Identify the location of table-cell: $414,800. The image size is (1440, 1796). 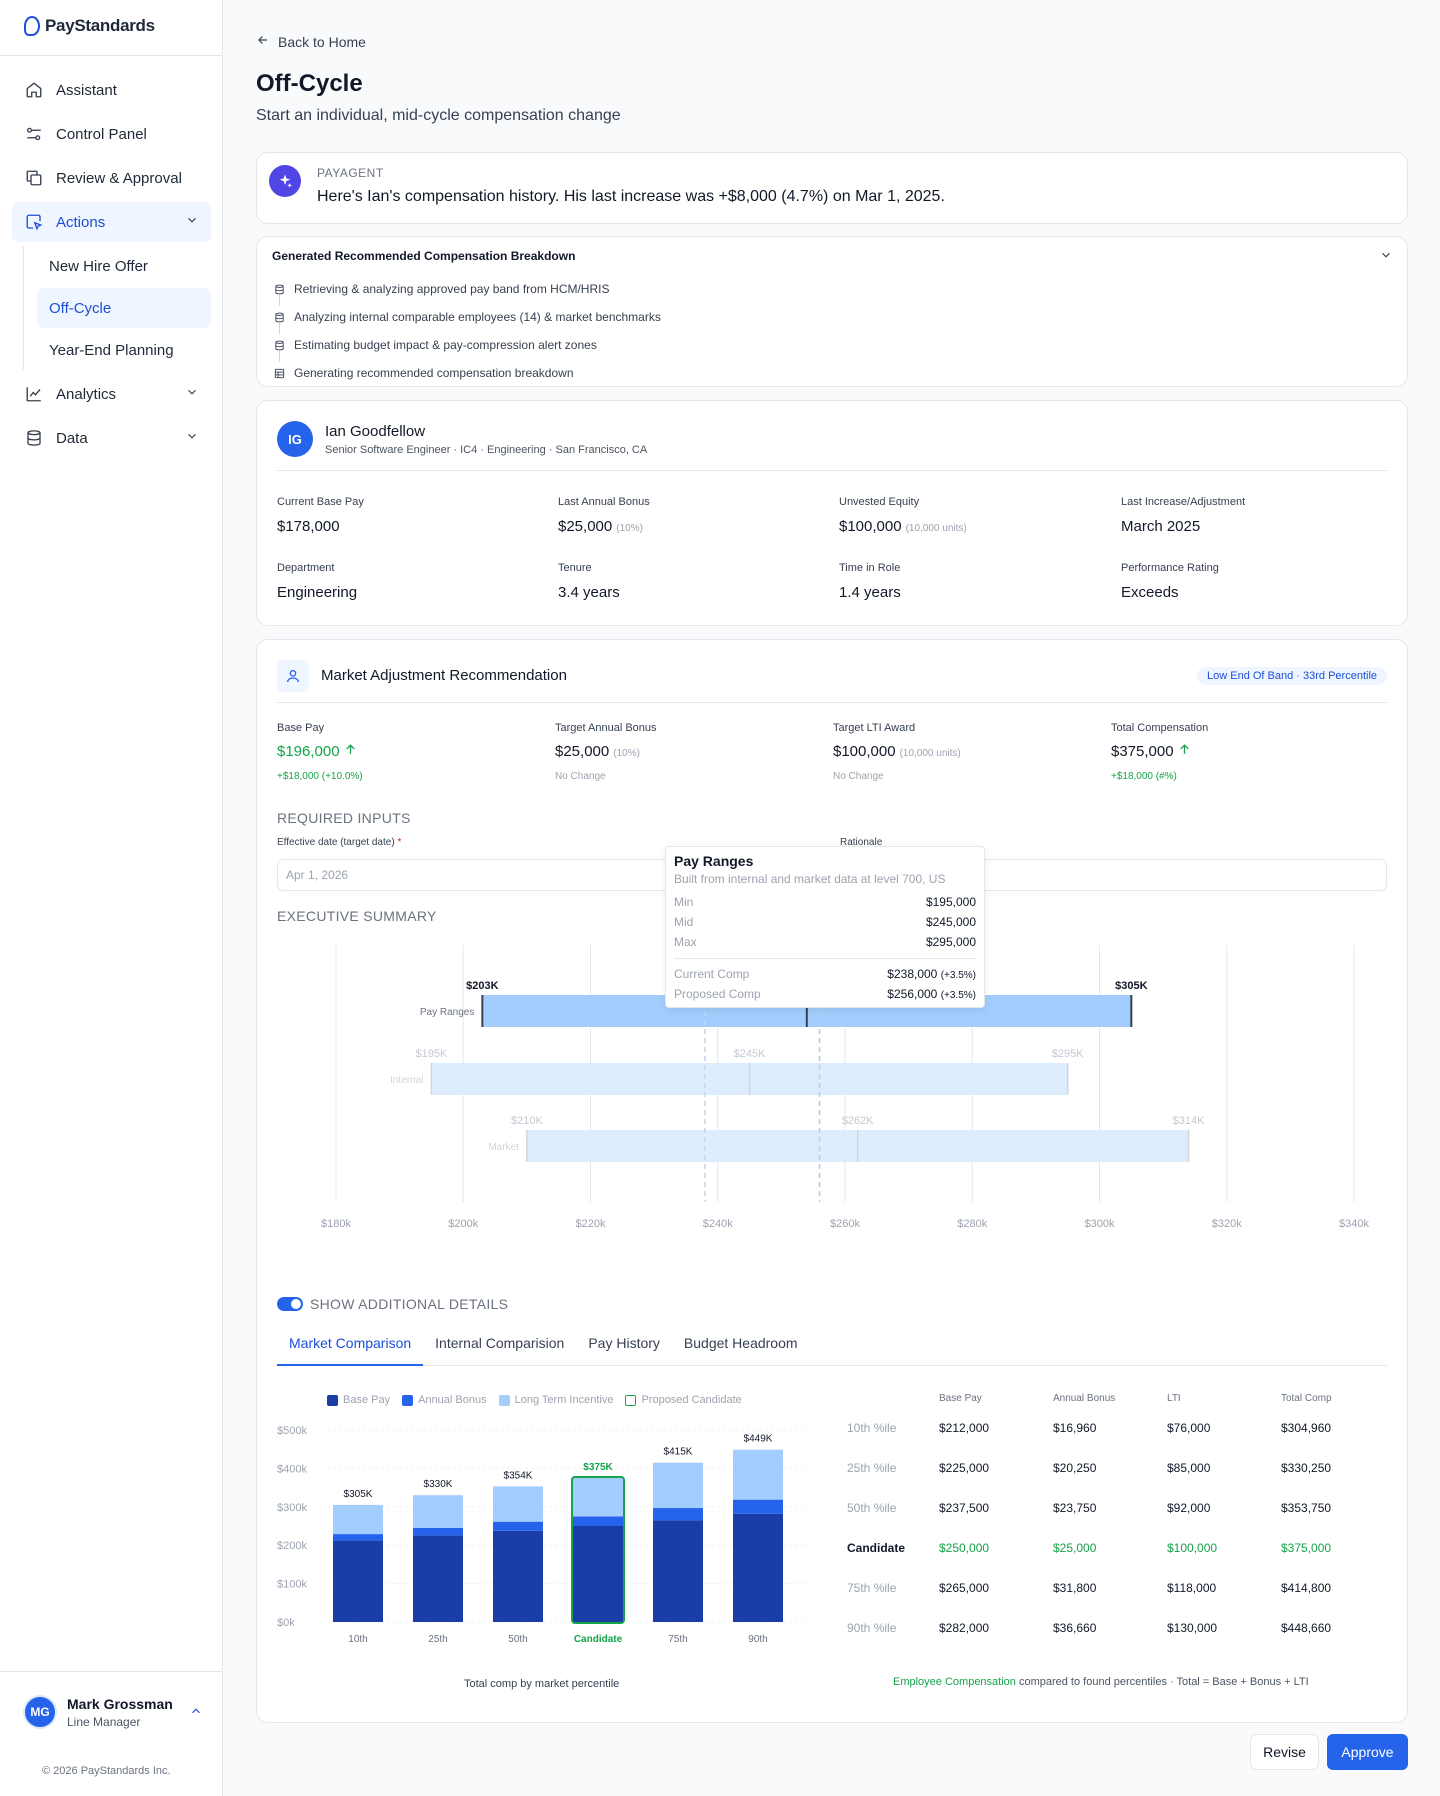
(1306, 1588).